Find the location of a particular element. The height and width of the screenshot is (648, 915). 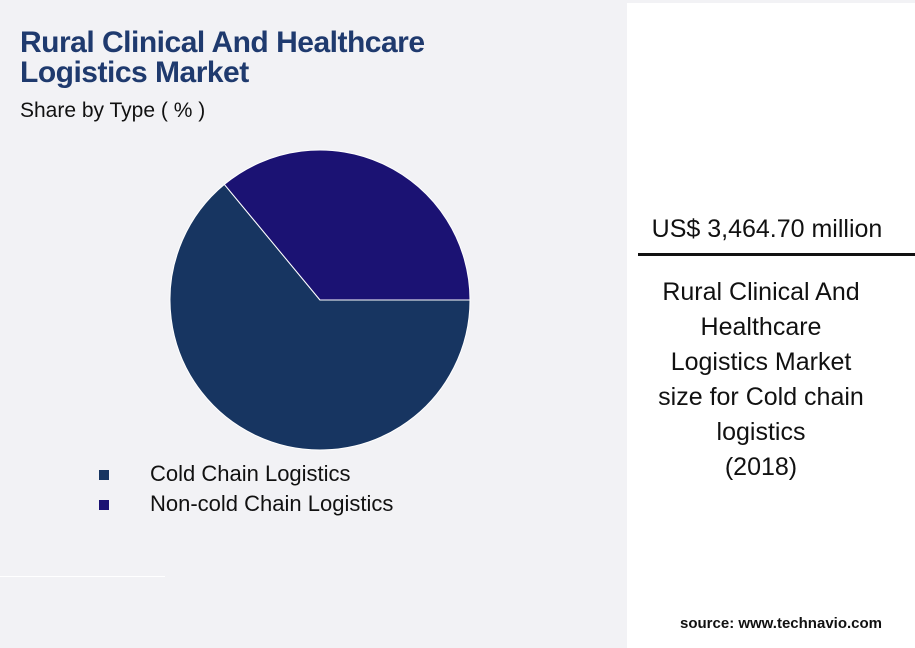

market-value: US$ 3,464.70 million is located at coordinates (767, 229).